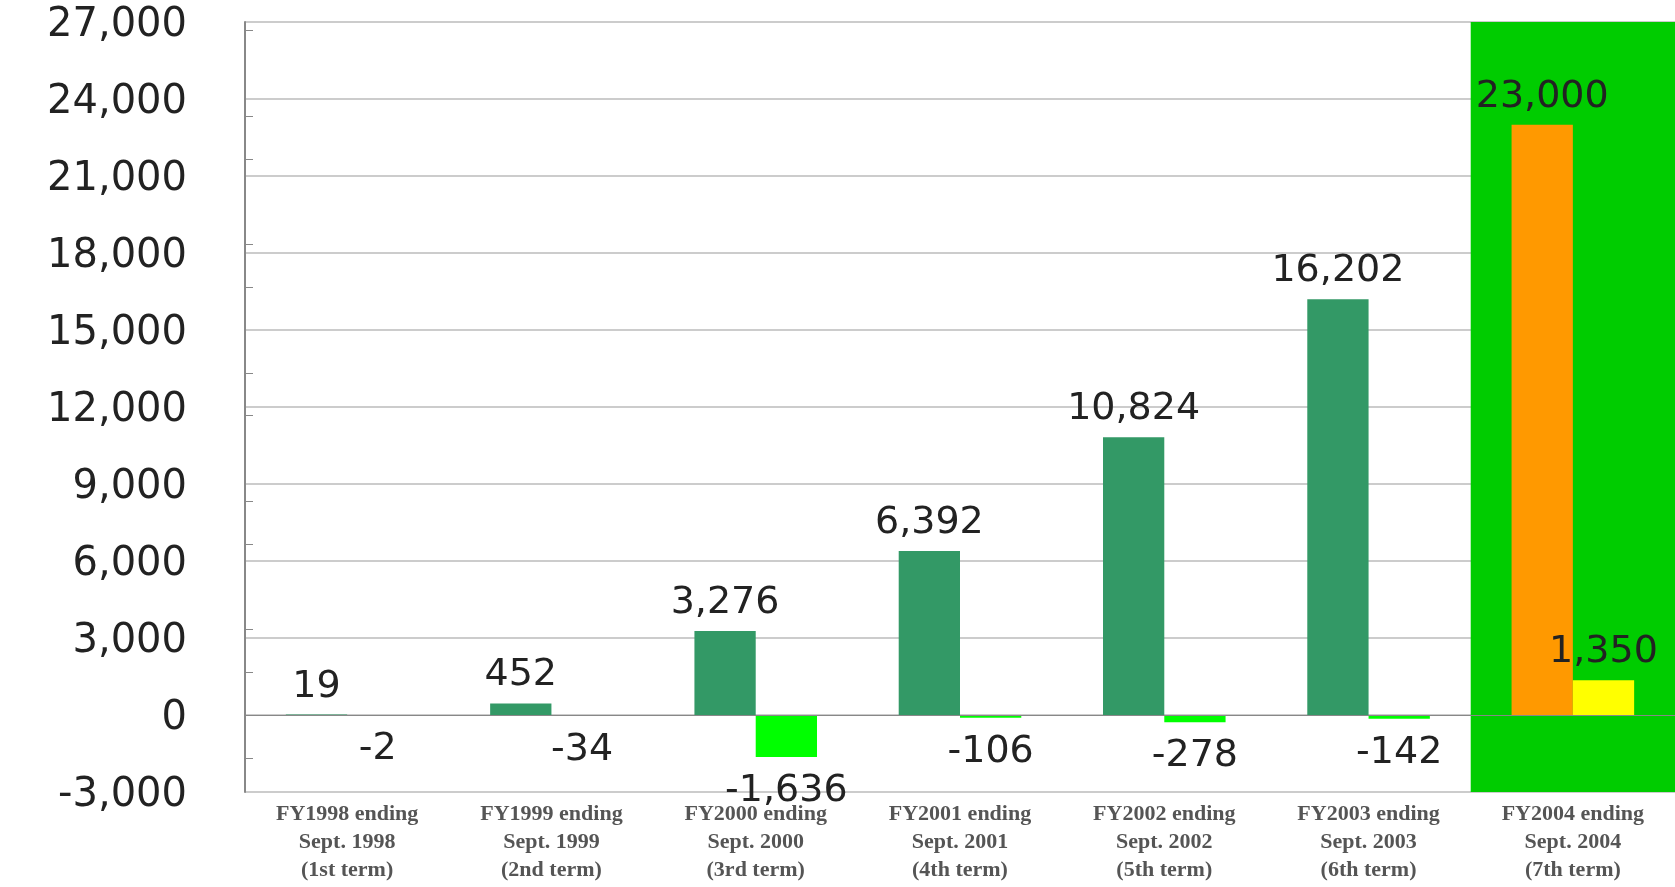 The image size is (1675, 887). What do you see at coordinates (1573, 840) in the screenshot?
I see `x-tick-label: FY2004 ending Sept. 2004 (7th term)` at bounding box center [1573, 840].